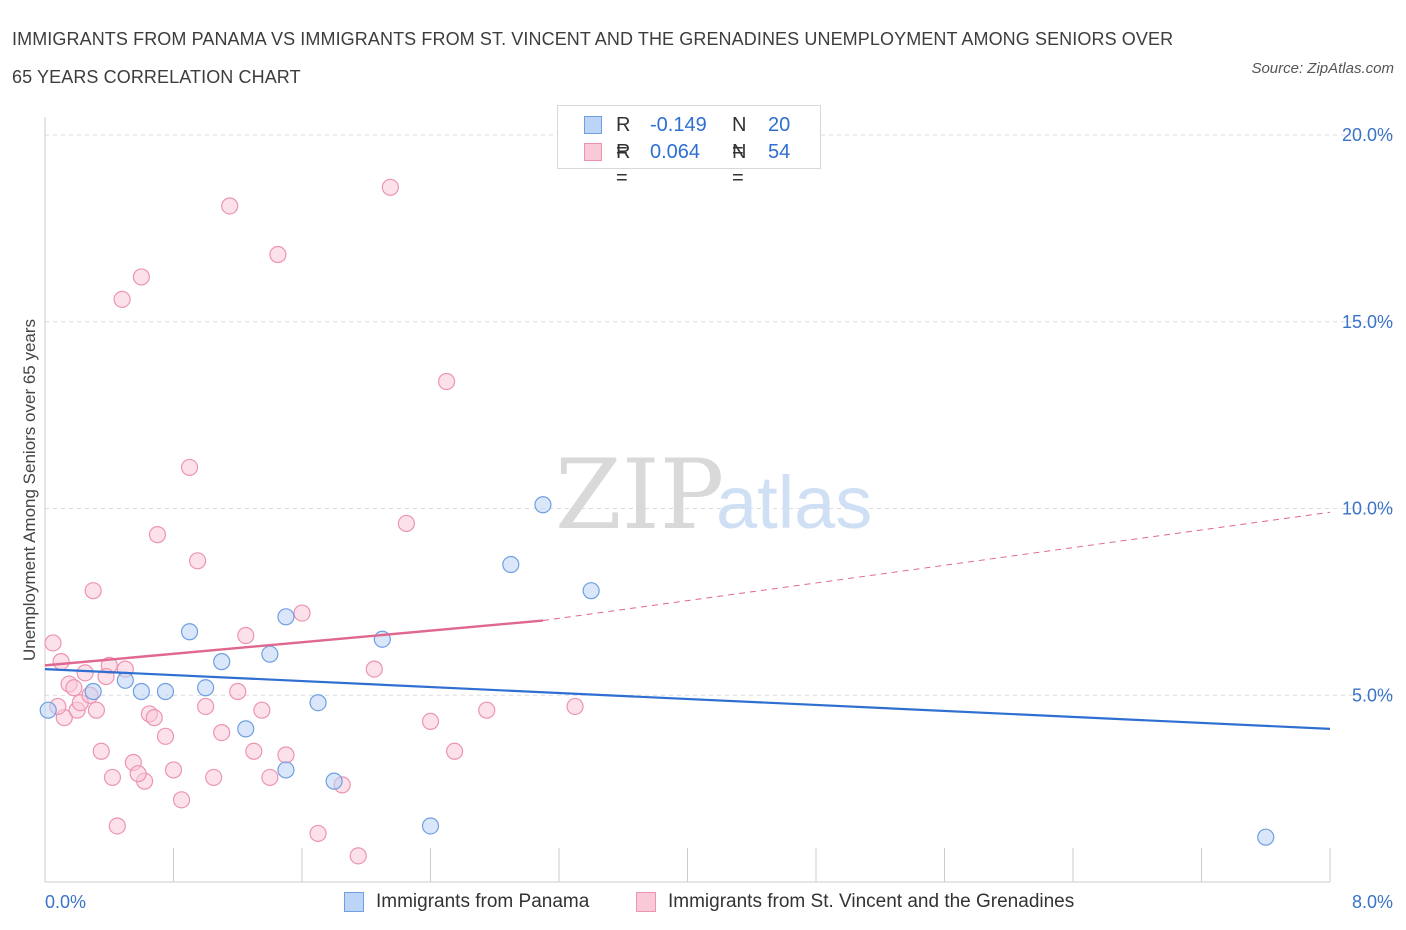 The width and height of the screenshot is (1406, 930). What do you see at coordinates (1322, 68) in the screenshot?
I see `source-note: Source: ZipAtlas.com` at bounding box center [1322, 68].